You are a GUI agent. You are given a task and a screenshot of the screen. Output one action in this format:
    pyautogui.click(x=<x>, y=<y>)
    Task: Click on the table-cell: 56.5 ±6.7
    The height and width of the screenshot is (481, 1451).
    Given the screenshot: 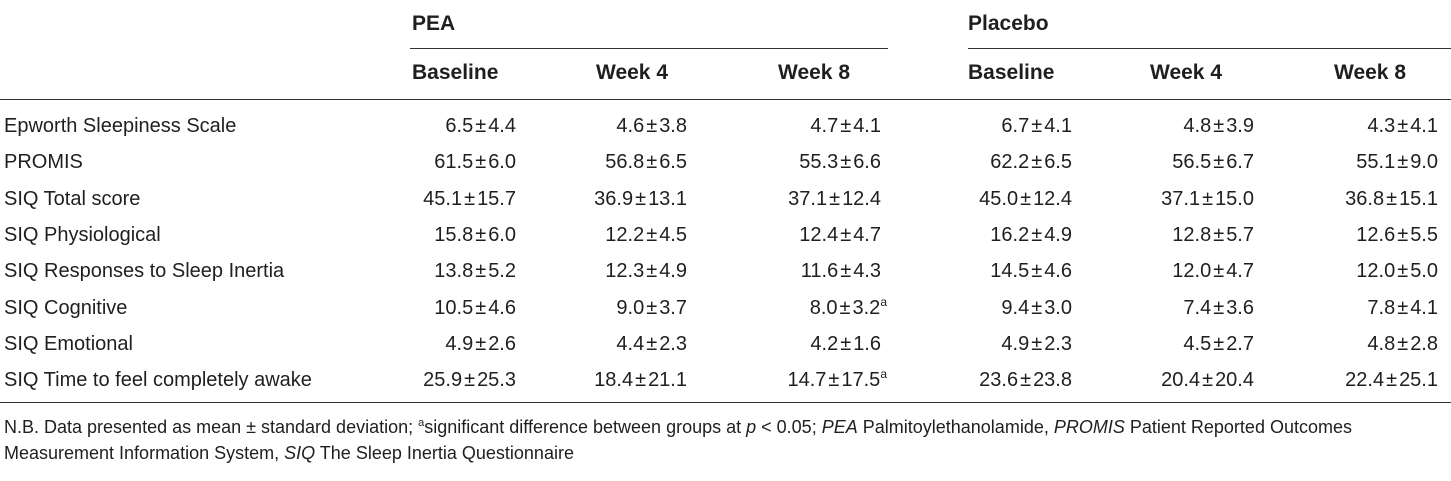 What is the action you would take?
    pyautogui.click(x=1213, y=162)
    